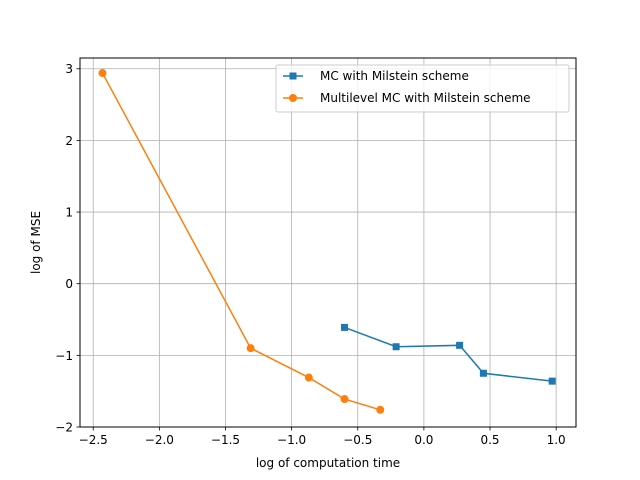 The height and width of the screenshot is (480, 640). Describe the element at coordinates (69, 141) in the screenshot. I see `y-tick-label: 2` at that location.